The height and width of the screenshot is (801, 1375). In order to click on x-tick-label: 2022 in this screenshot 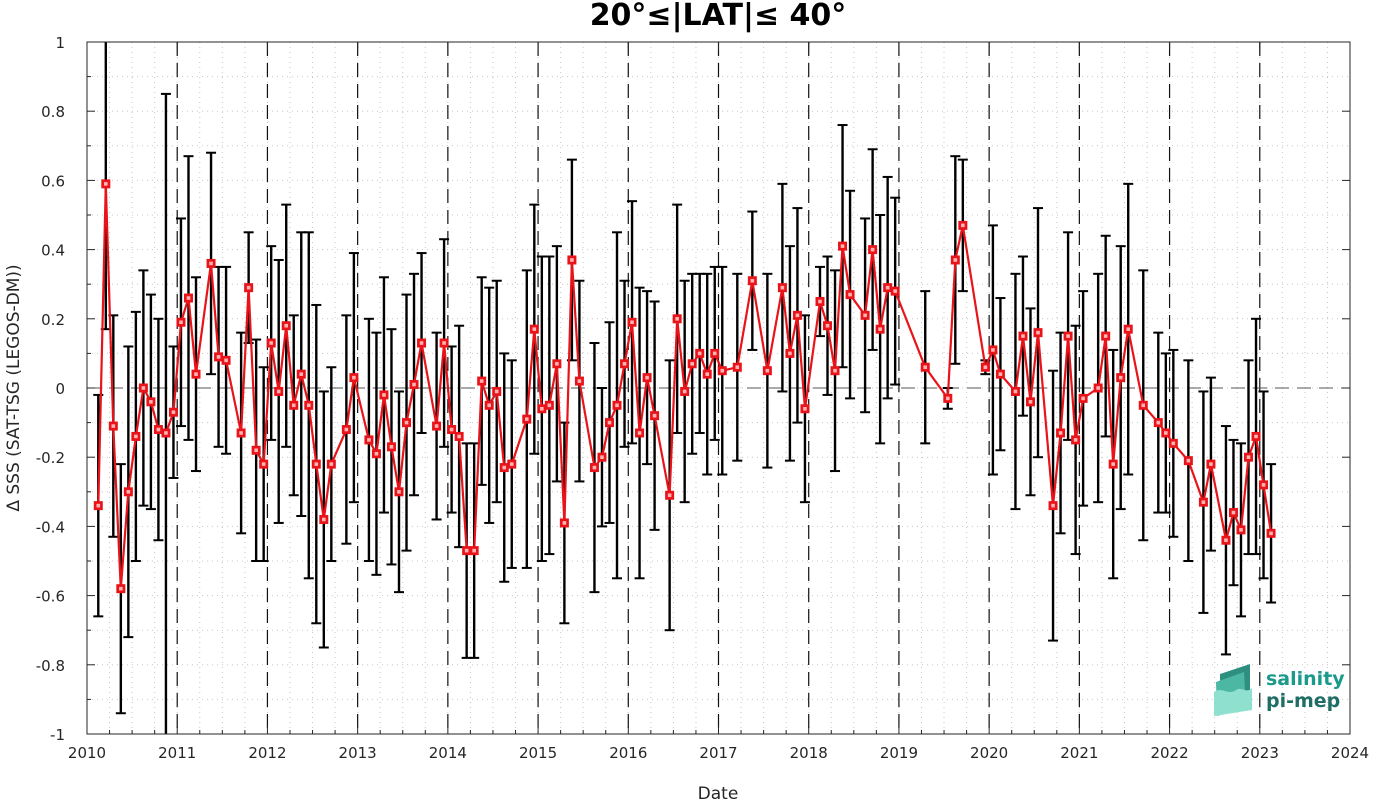, I will do `click(1169, 753)`.